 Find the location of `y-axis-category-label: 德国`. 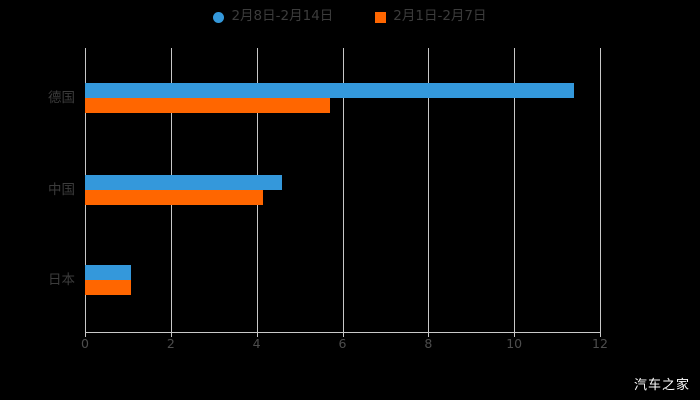

y-axis-category-label: 德国 is located at coordinates (61, 98).